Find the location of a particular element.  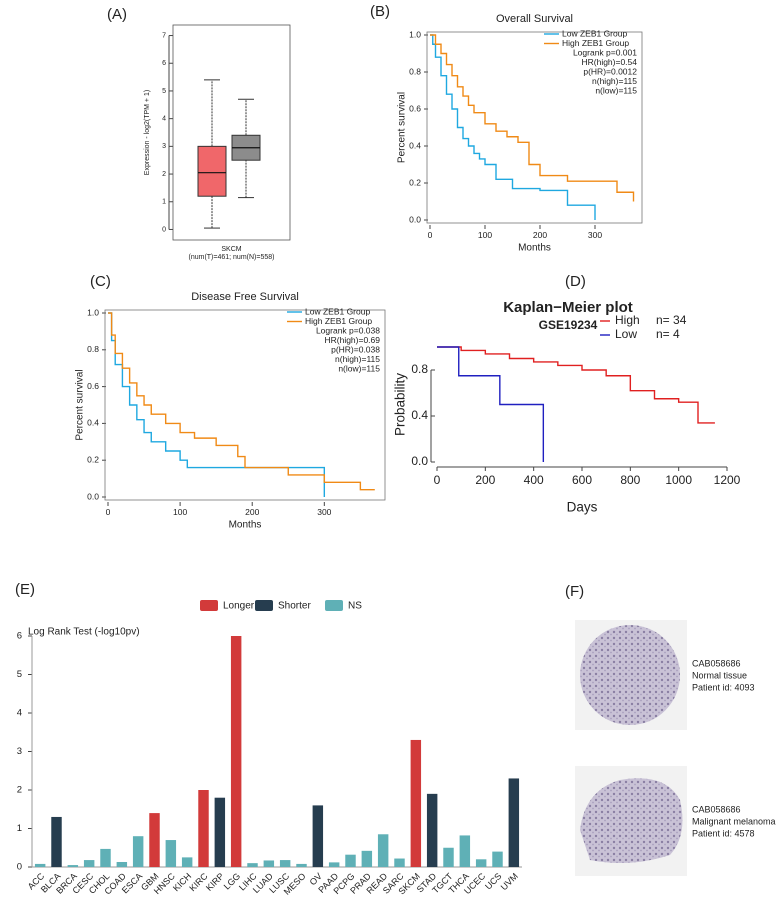

tissue-type: Malignant melanoma is located at coordinates (734, 821).